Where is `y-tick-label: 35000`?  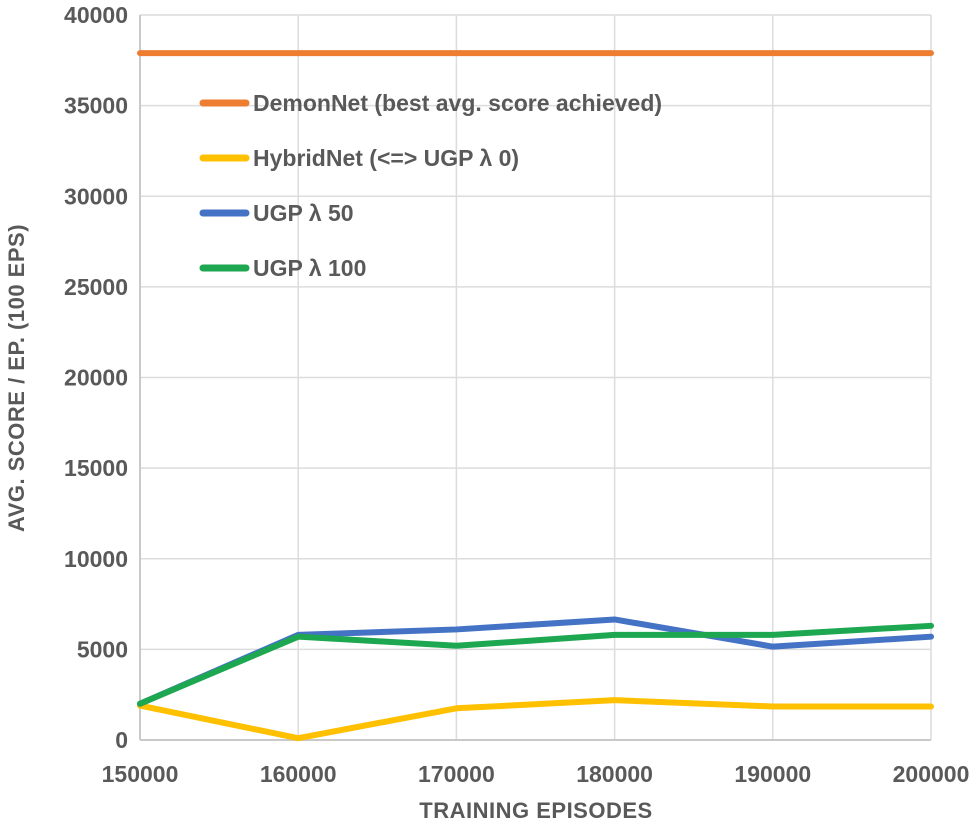
y-tick-label: 35000 is located at coordinates (96, 106).